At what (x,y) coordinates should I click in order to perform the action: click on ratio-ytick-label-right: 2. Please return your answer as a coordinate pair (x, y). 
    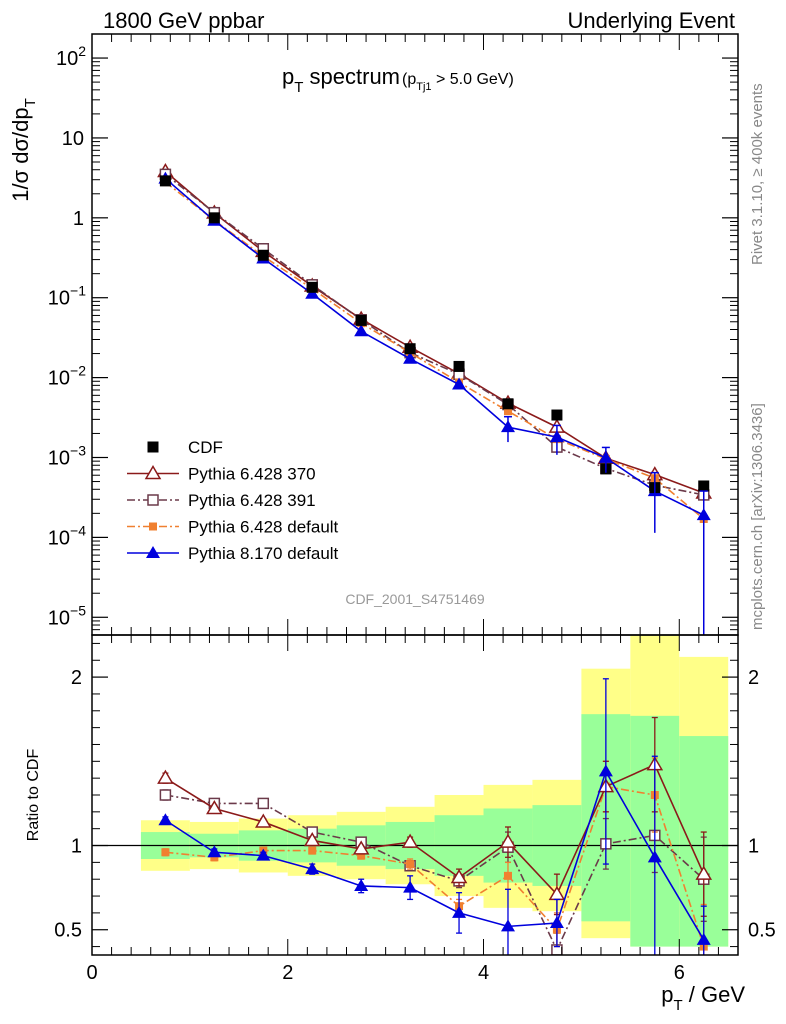
    Looking at the image, I should click on (753, 678).